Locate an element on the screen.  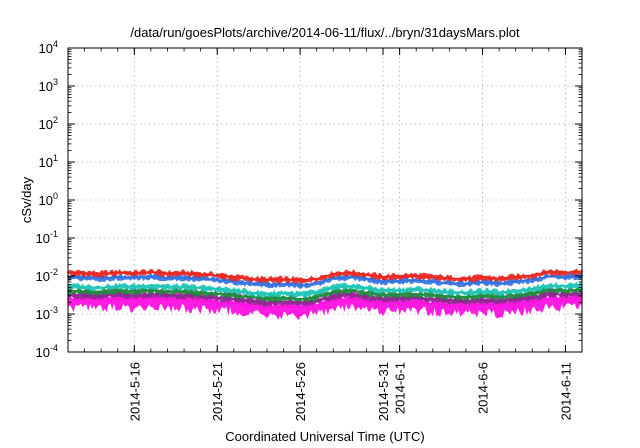
series-band is located at coordinates (325, 304).